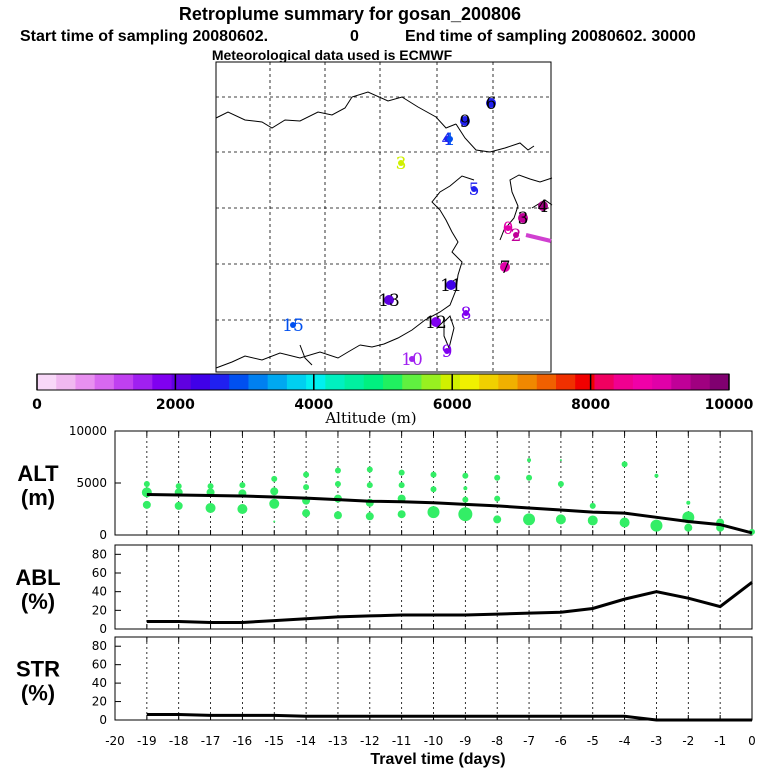 The height and width of the screenshot is (768, 768). What do you see at coordinates (437, 759) in the screenshot?
I see `x-axis-label: Travel time (days)` at bounding box center [437, 759].